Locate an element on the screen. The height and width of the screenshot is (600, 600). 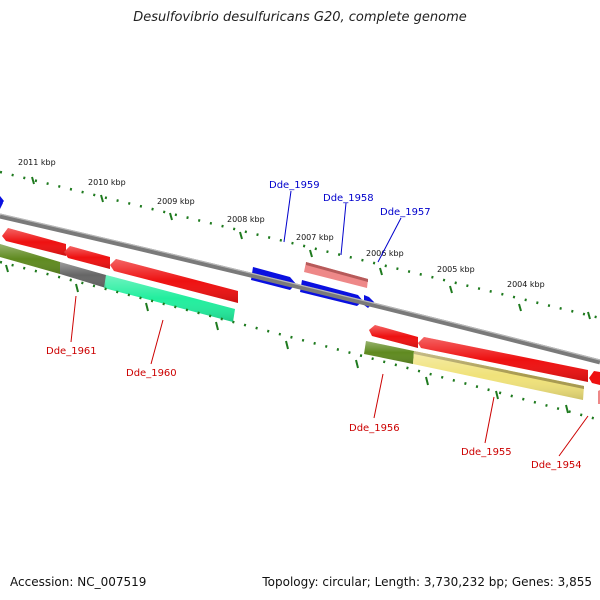
kbp-label: 2006 kbp is located at coordinates (385, 253).